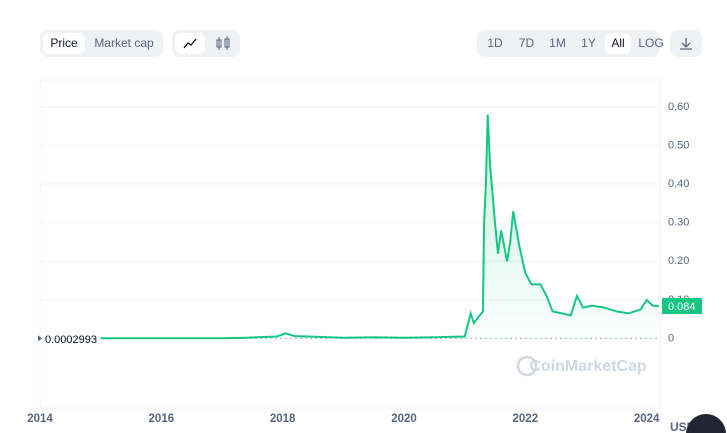 This screenshot has width=727, height=433. I want to click on y-tick-label: 0.50, so click(678, 145).